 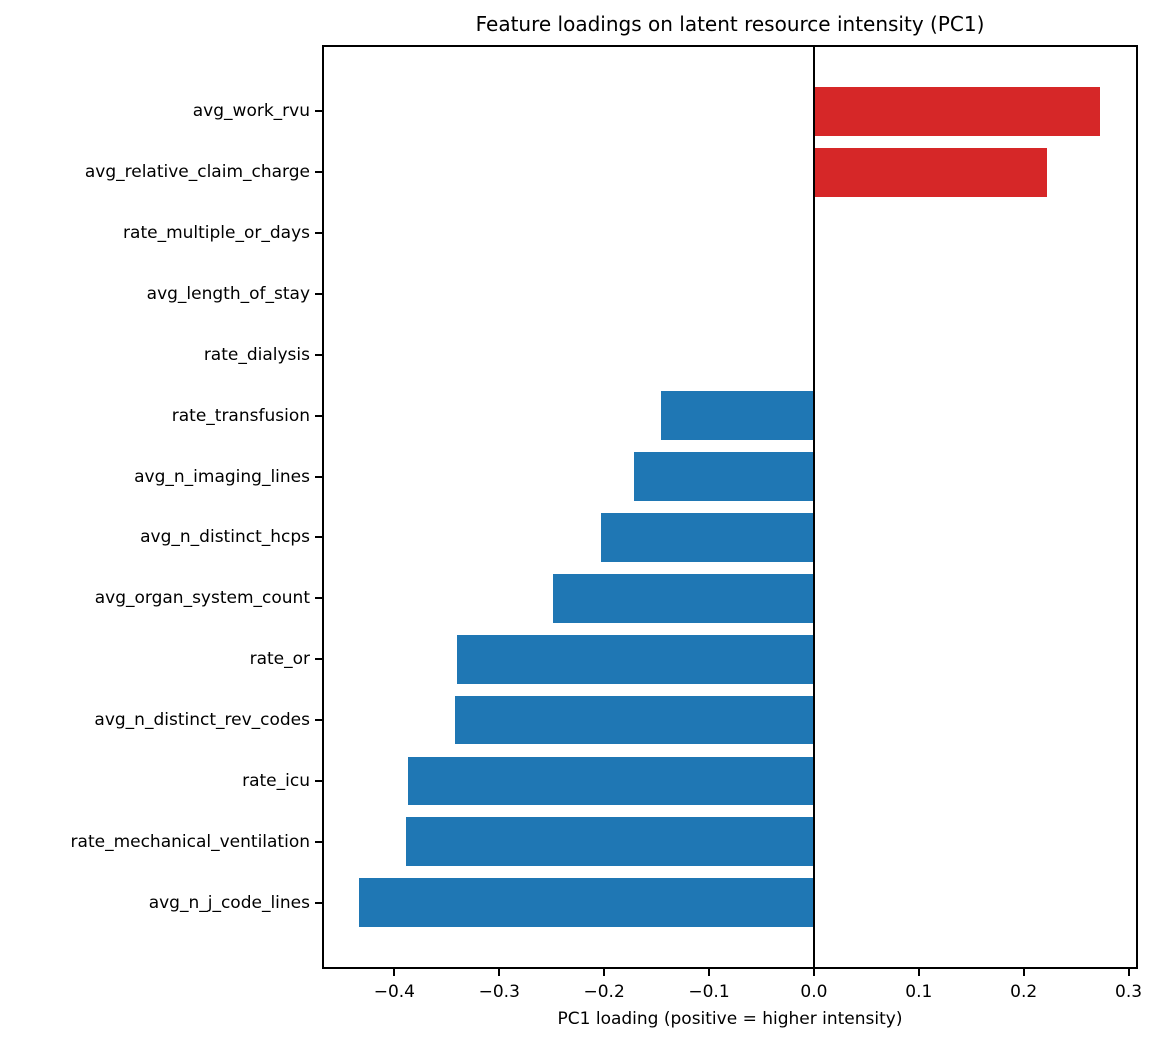 What do you see at coordinates (202, 720) in the screenshot?
I see `y-tick-label-avg_n_distinct_rev_codes: avg_n_distinct_rev_codes` at bounding box center [202, 720].